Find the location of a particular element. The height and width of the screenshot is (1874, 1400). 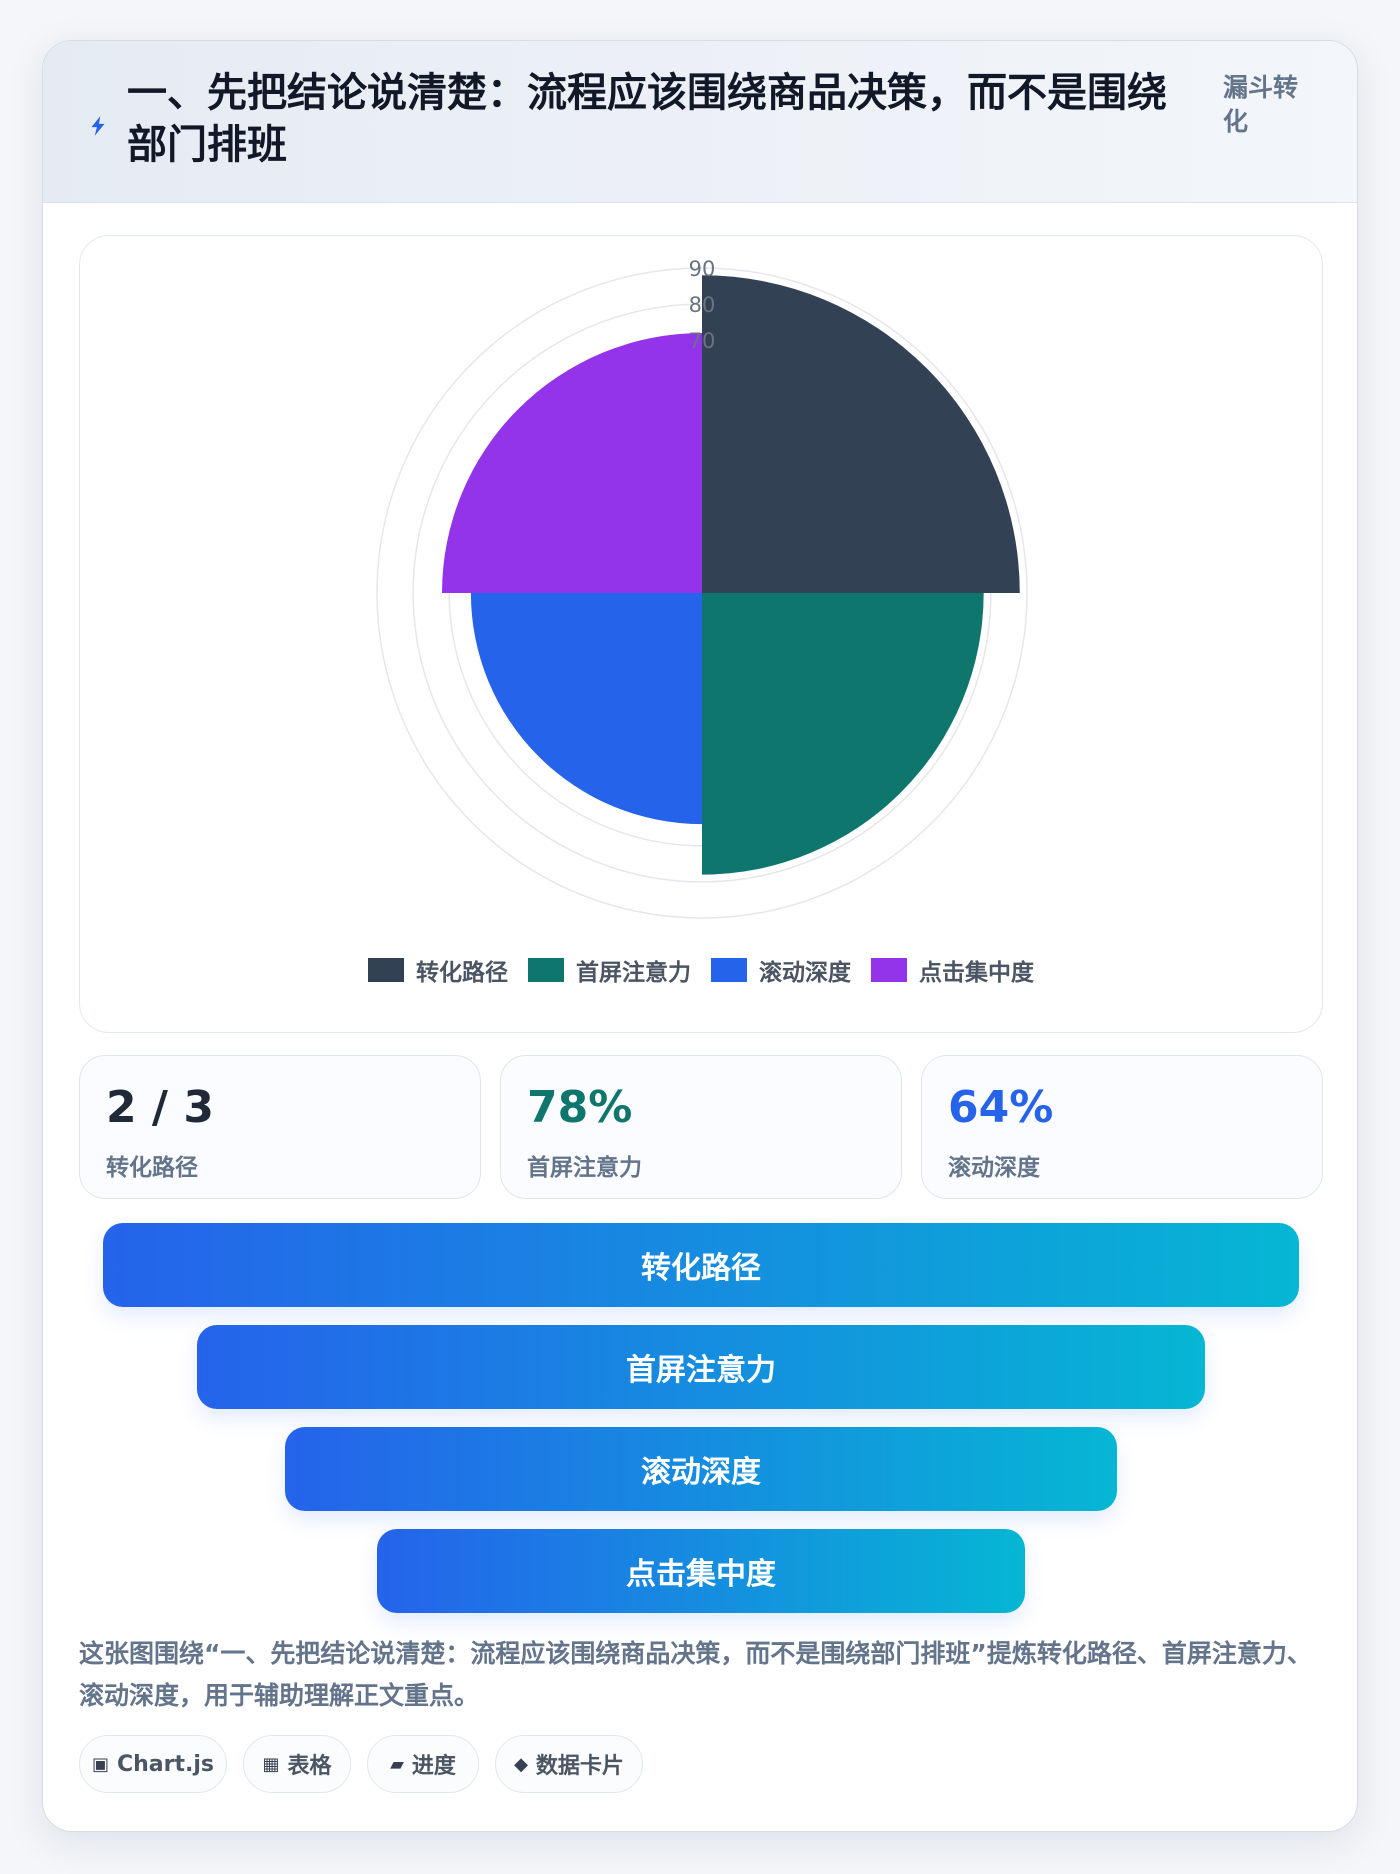

radial-tick-label: 90 is located at coordinates (702, 269).